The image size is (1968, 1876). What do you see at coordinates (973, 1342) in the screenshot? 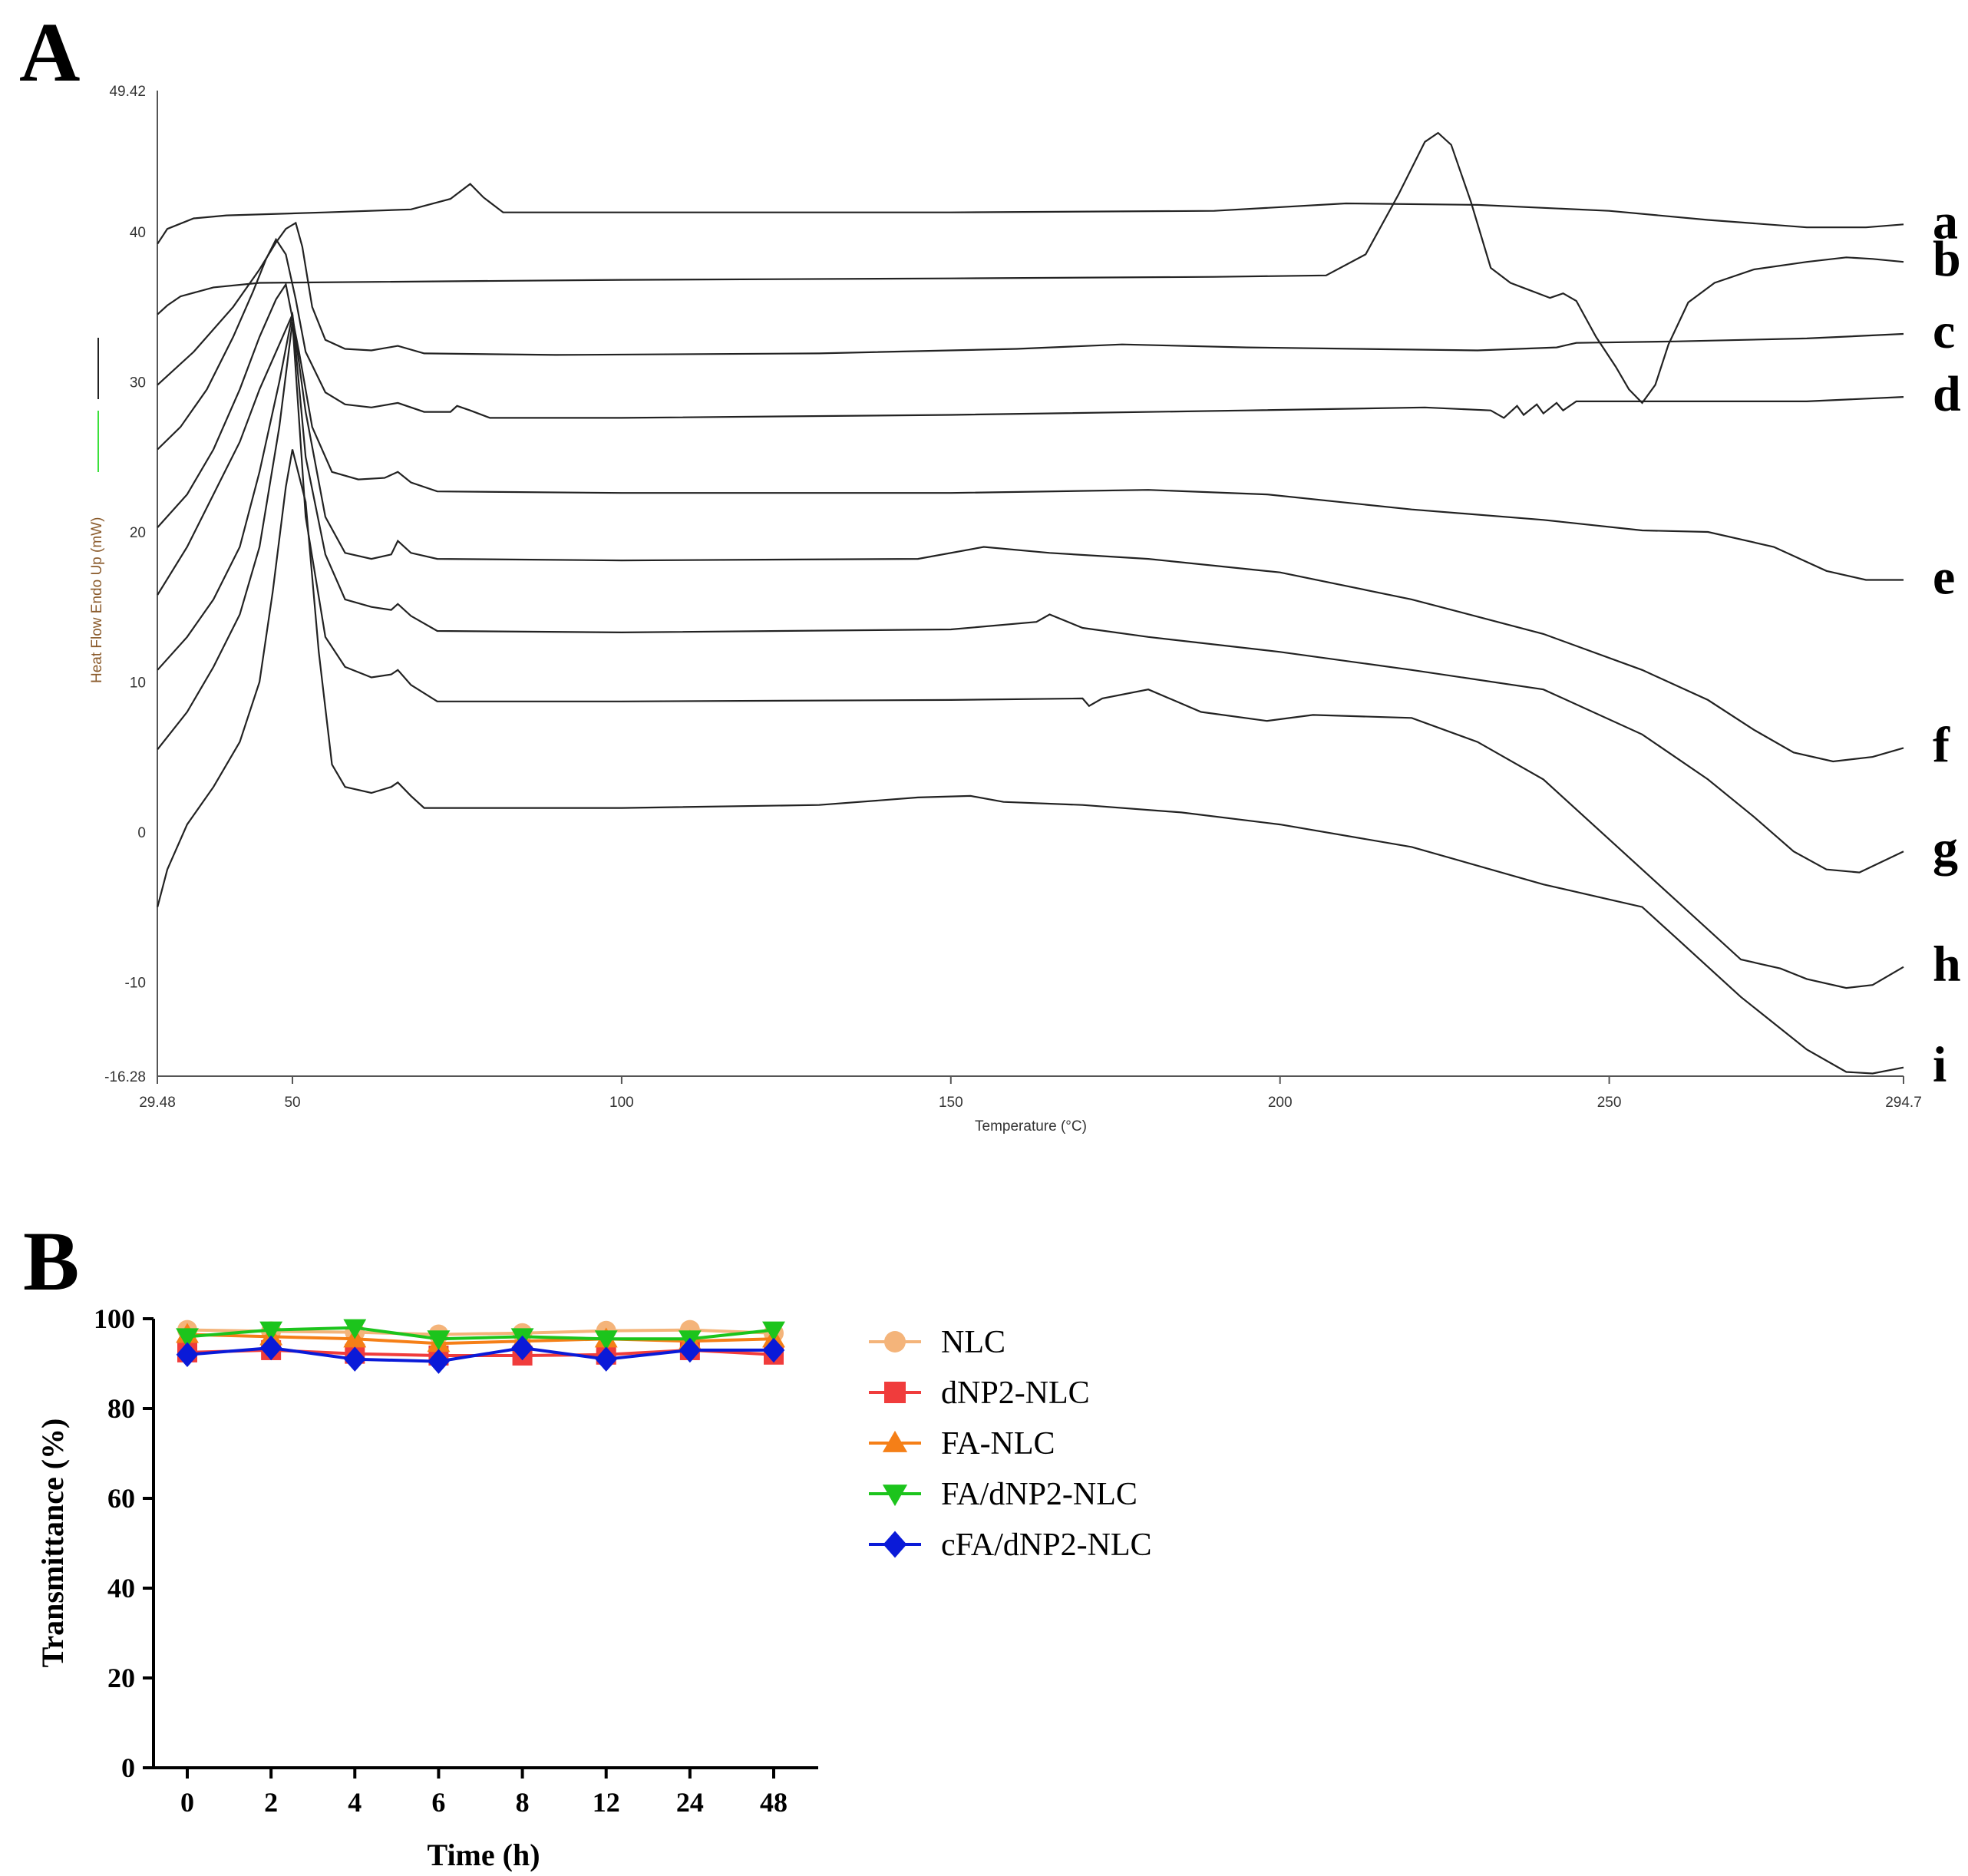
I see `legend-label-nlc: NLC` at bounding box center [973, 1342].